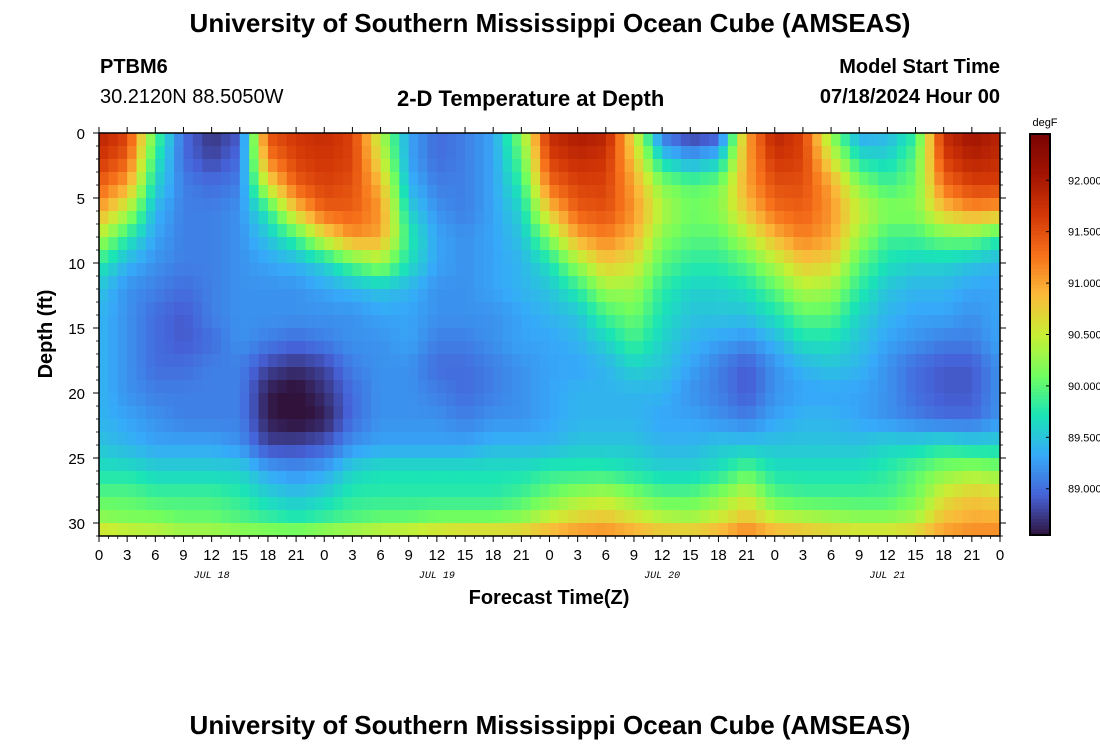 The image size is (1100, 750). I want to click on date-label: JUL 21, so click(887, 576).